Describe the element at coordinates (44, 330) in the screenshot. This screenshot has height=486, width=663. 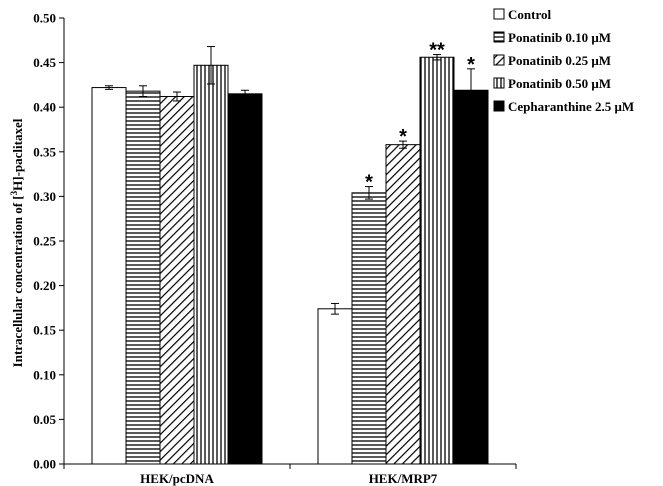
I see `y-tick-label: 0.15` at that location.